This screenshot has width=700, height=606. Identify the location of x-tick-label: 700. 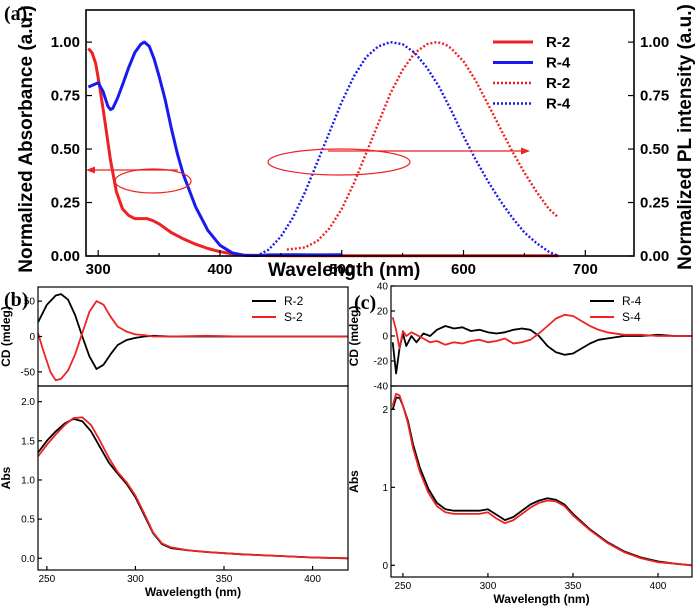
(585, 269).